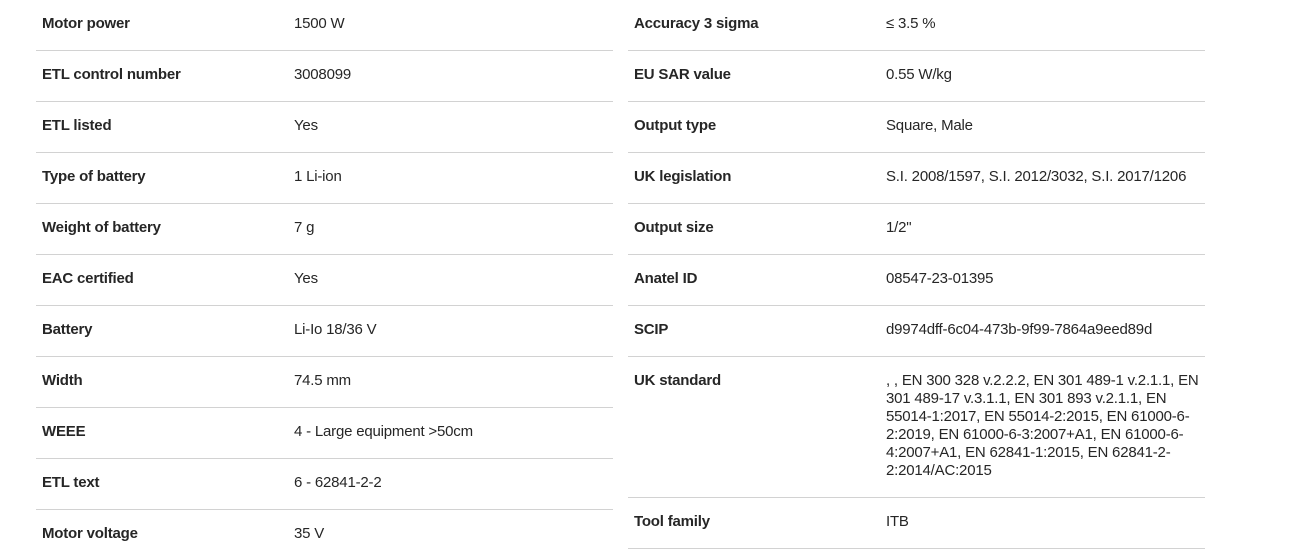  What do you see at coordinates (683, 176) in the screenshot?
I see `spec-label: UK legislation` at bounding box center [683, 176].